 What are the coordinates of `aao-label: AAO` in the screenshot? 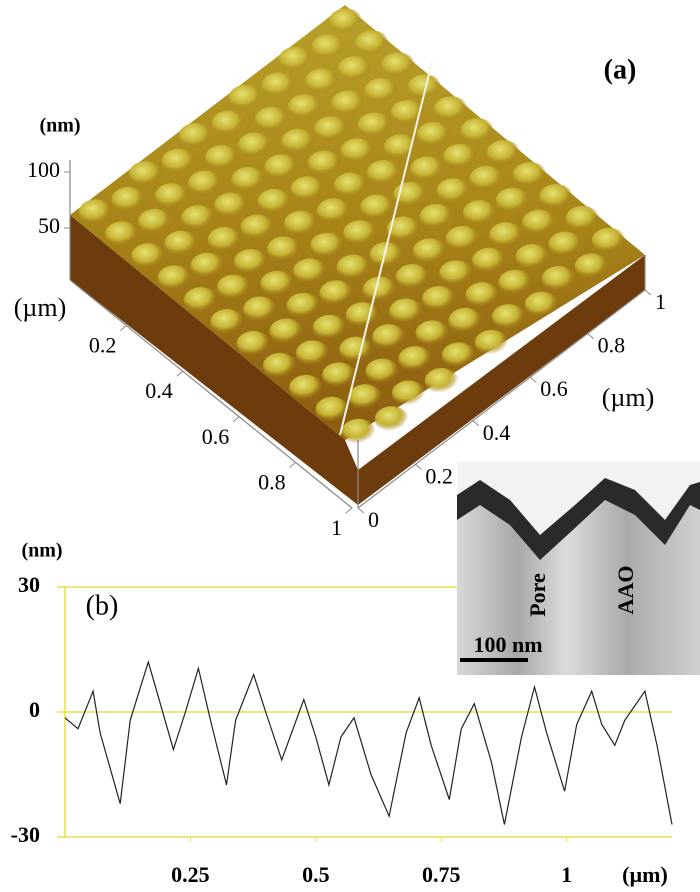 It's located at (625, 590).